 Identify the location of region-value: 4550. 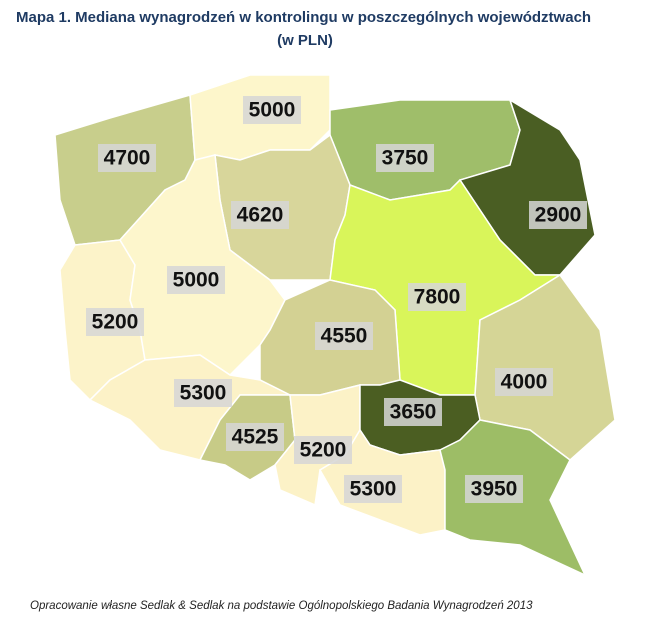
(344, 336).